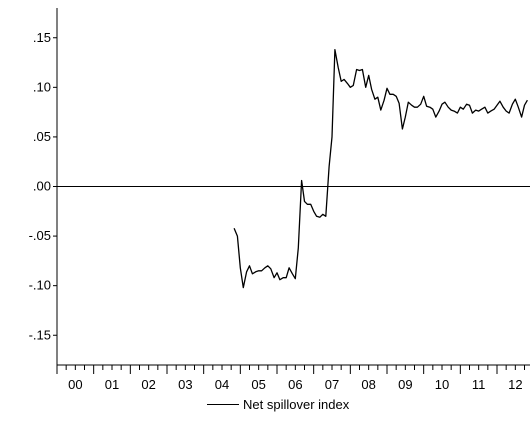 This screenshot has width=530, height=441. I want to click on x-tick-label: 06, so click(295, 384).